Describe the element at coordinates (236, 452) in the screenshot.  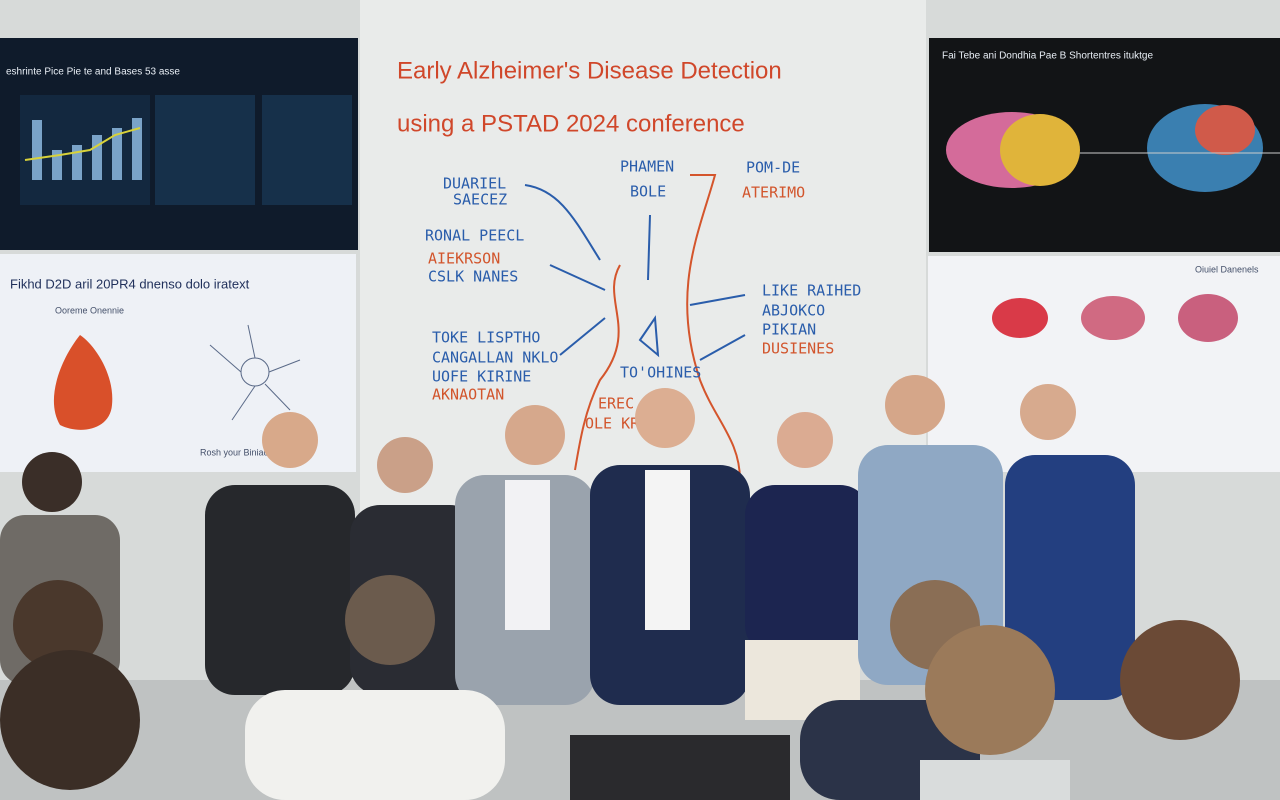
I see `screen-footer: Rosh your Biniacn` at that location.